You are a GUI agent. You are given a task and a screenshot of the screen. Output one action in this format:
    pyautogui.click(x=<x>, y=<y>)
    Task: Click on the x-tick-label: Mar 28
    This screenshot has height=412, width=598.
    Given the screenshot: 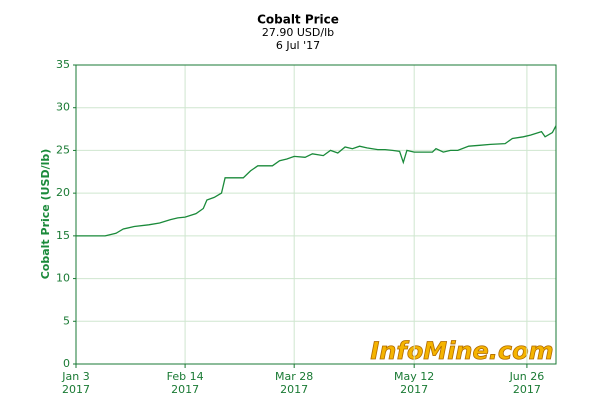 What is the action you would take?
    pyautogui.click(x=294, y=376)
    